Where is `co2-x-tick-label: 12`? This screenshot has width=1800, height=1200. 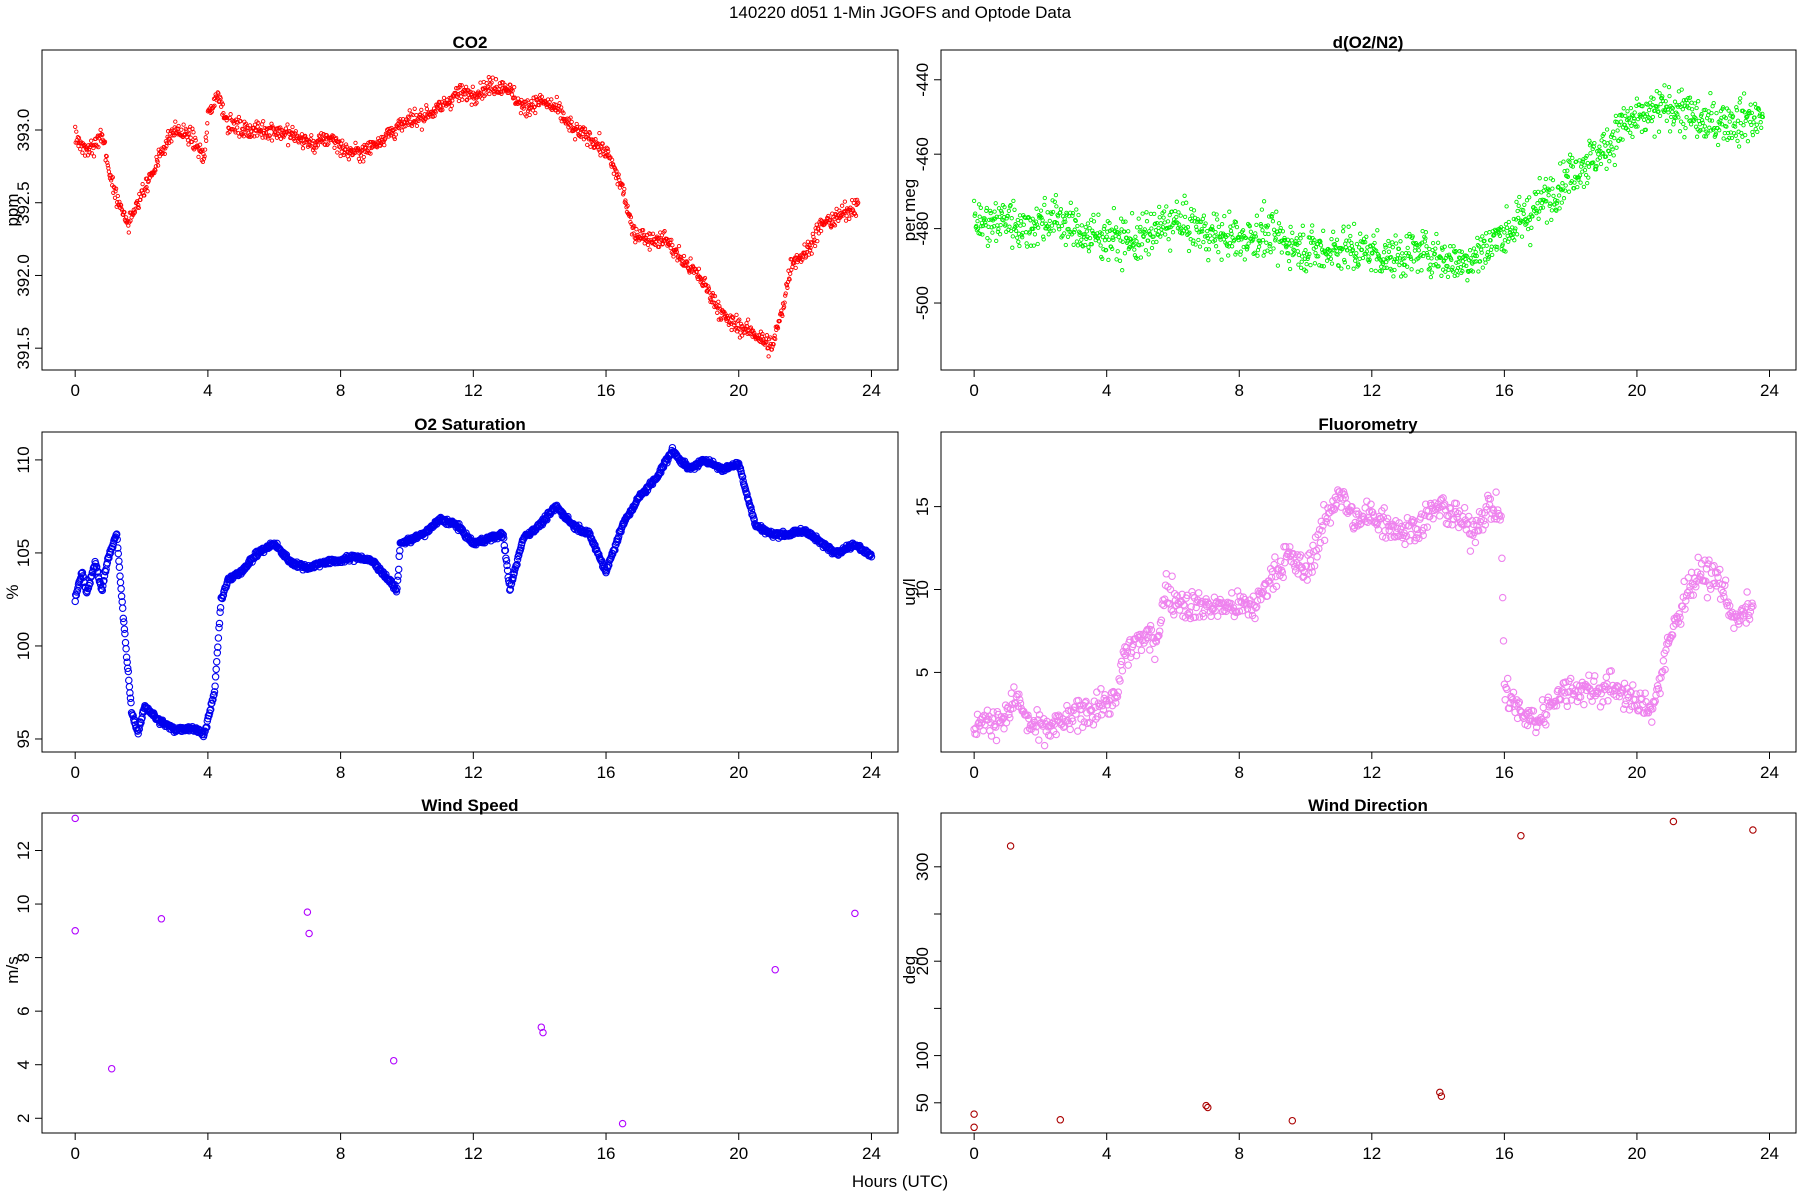 co2-x-tick-label: 12 is located at coordinates (473, 390).